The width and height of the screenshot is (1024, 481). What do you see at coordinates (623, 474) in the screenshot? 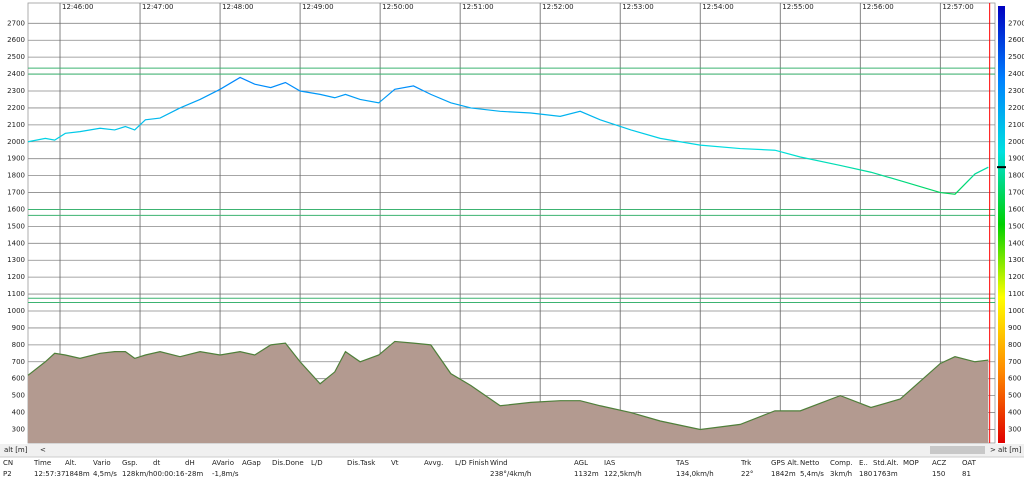
I see `footer-value: 122,5km/h` at bounding box center [623, 474].